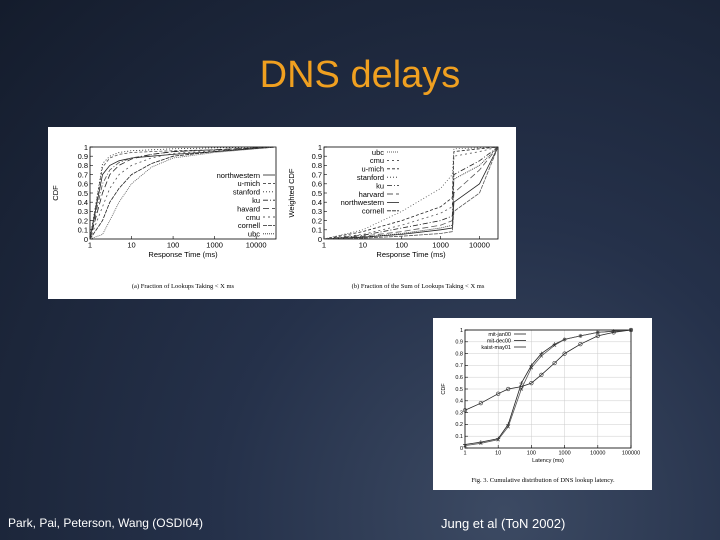  Describe the element at coordinates (248, 208) in the screenshot. I see `legend-label: havard` at that location.